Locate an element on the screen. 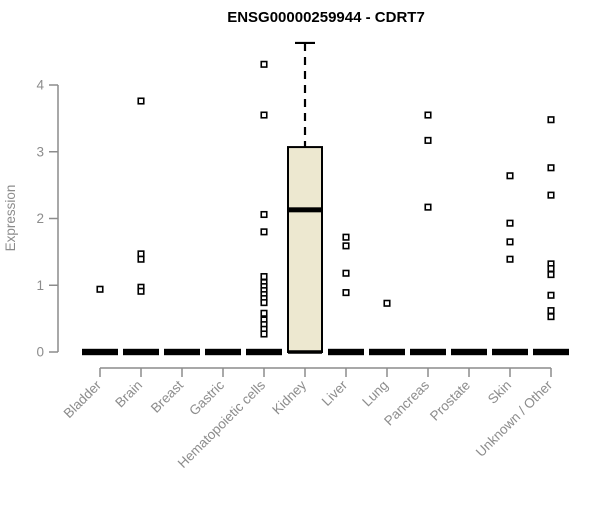  median-line is located at coordinates (305, 210).